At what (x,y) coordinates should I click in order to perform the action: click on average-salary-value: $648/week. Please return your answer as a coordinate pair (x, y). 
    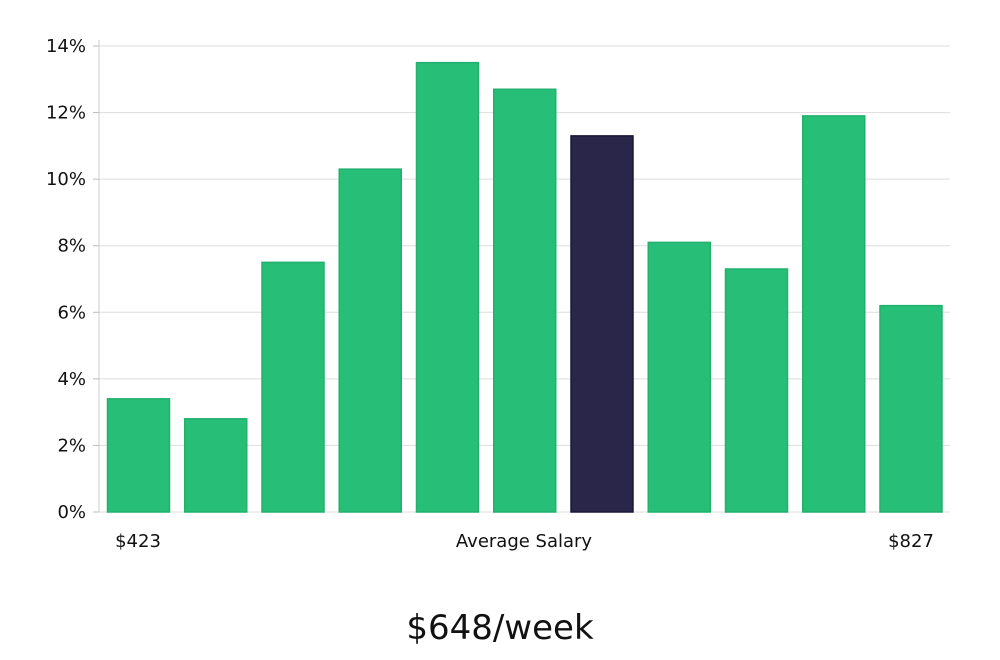
    Looking at the image, I should click on (500, 628).